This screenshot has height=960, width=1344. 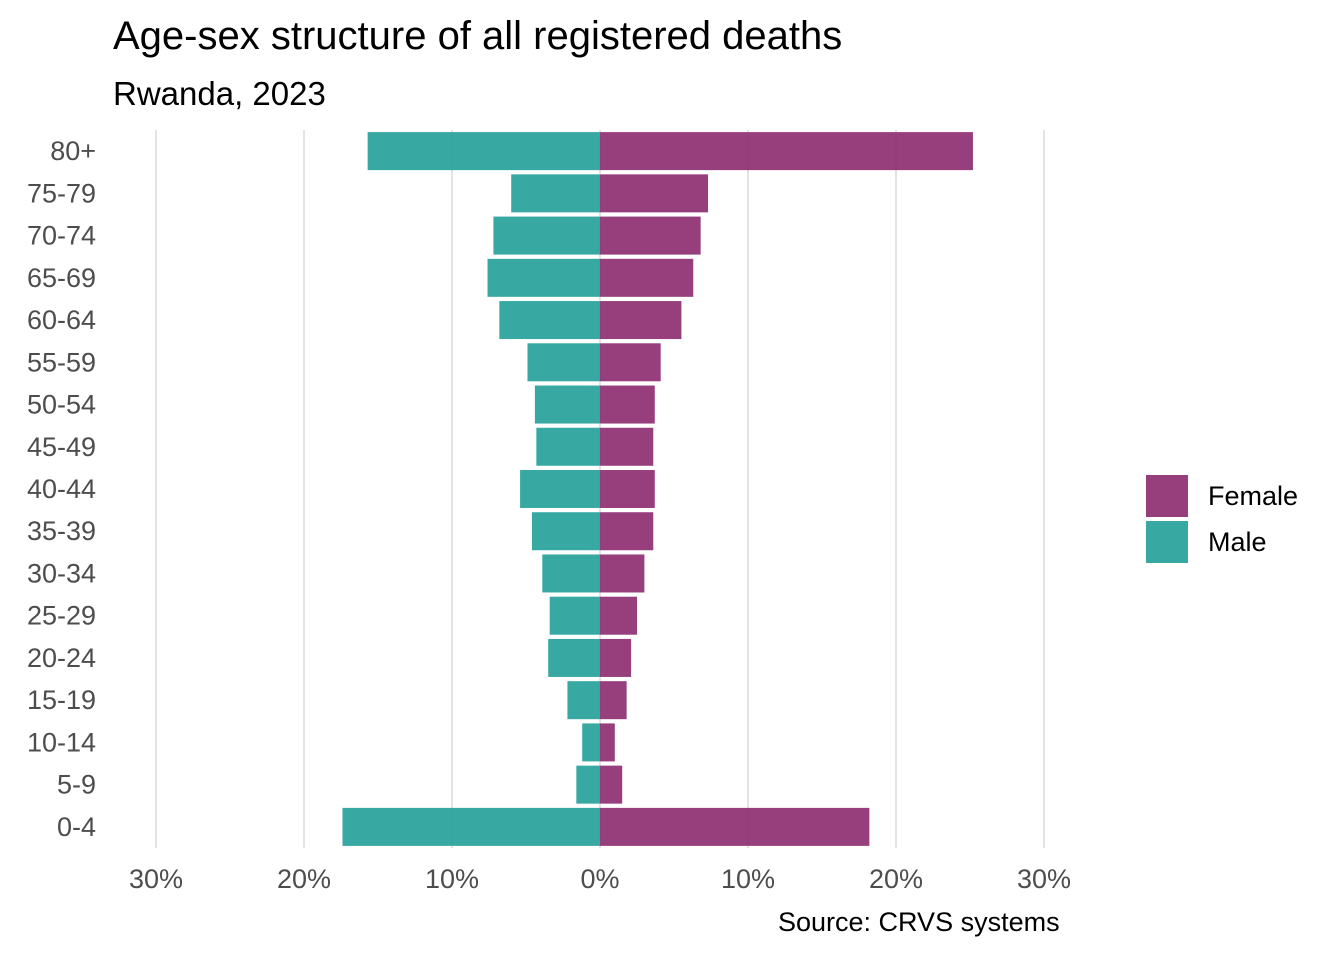 I want to click on y-tick-label: 70-74, so click(x=61, y=236).